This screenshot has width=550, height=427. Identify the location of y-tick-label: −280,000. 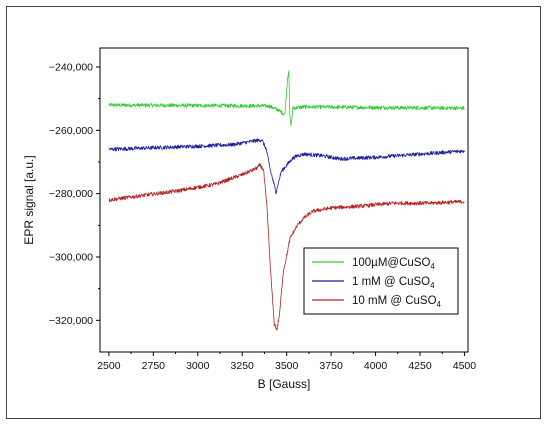
(71, 194).